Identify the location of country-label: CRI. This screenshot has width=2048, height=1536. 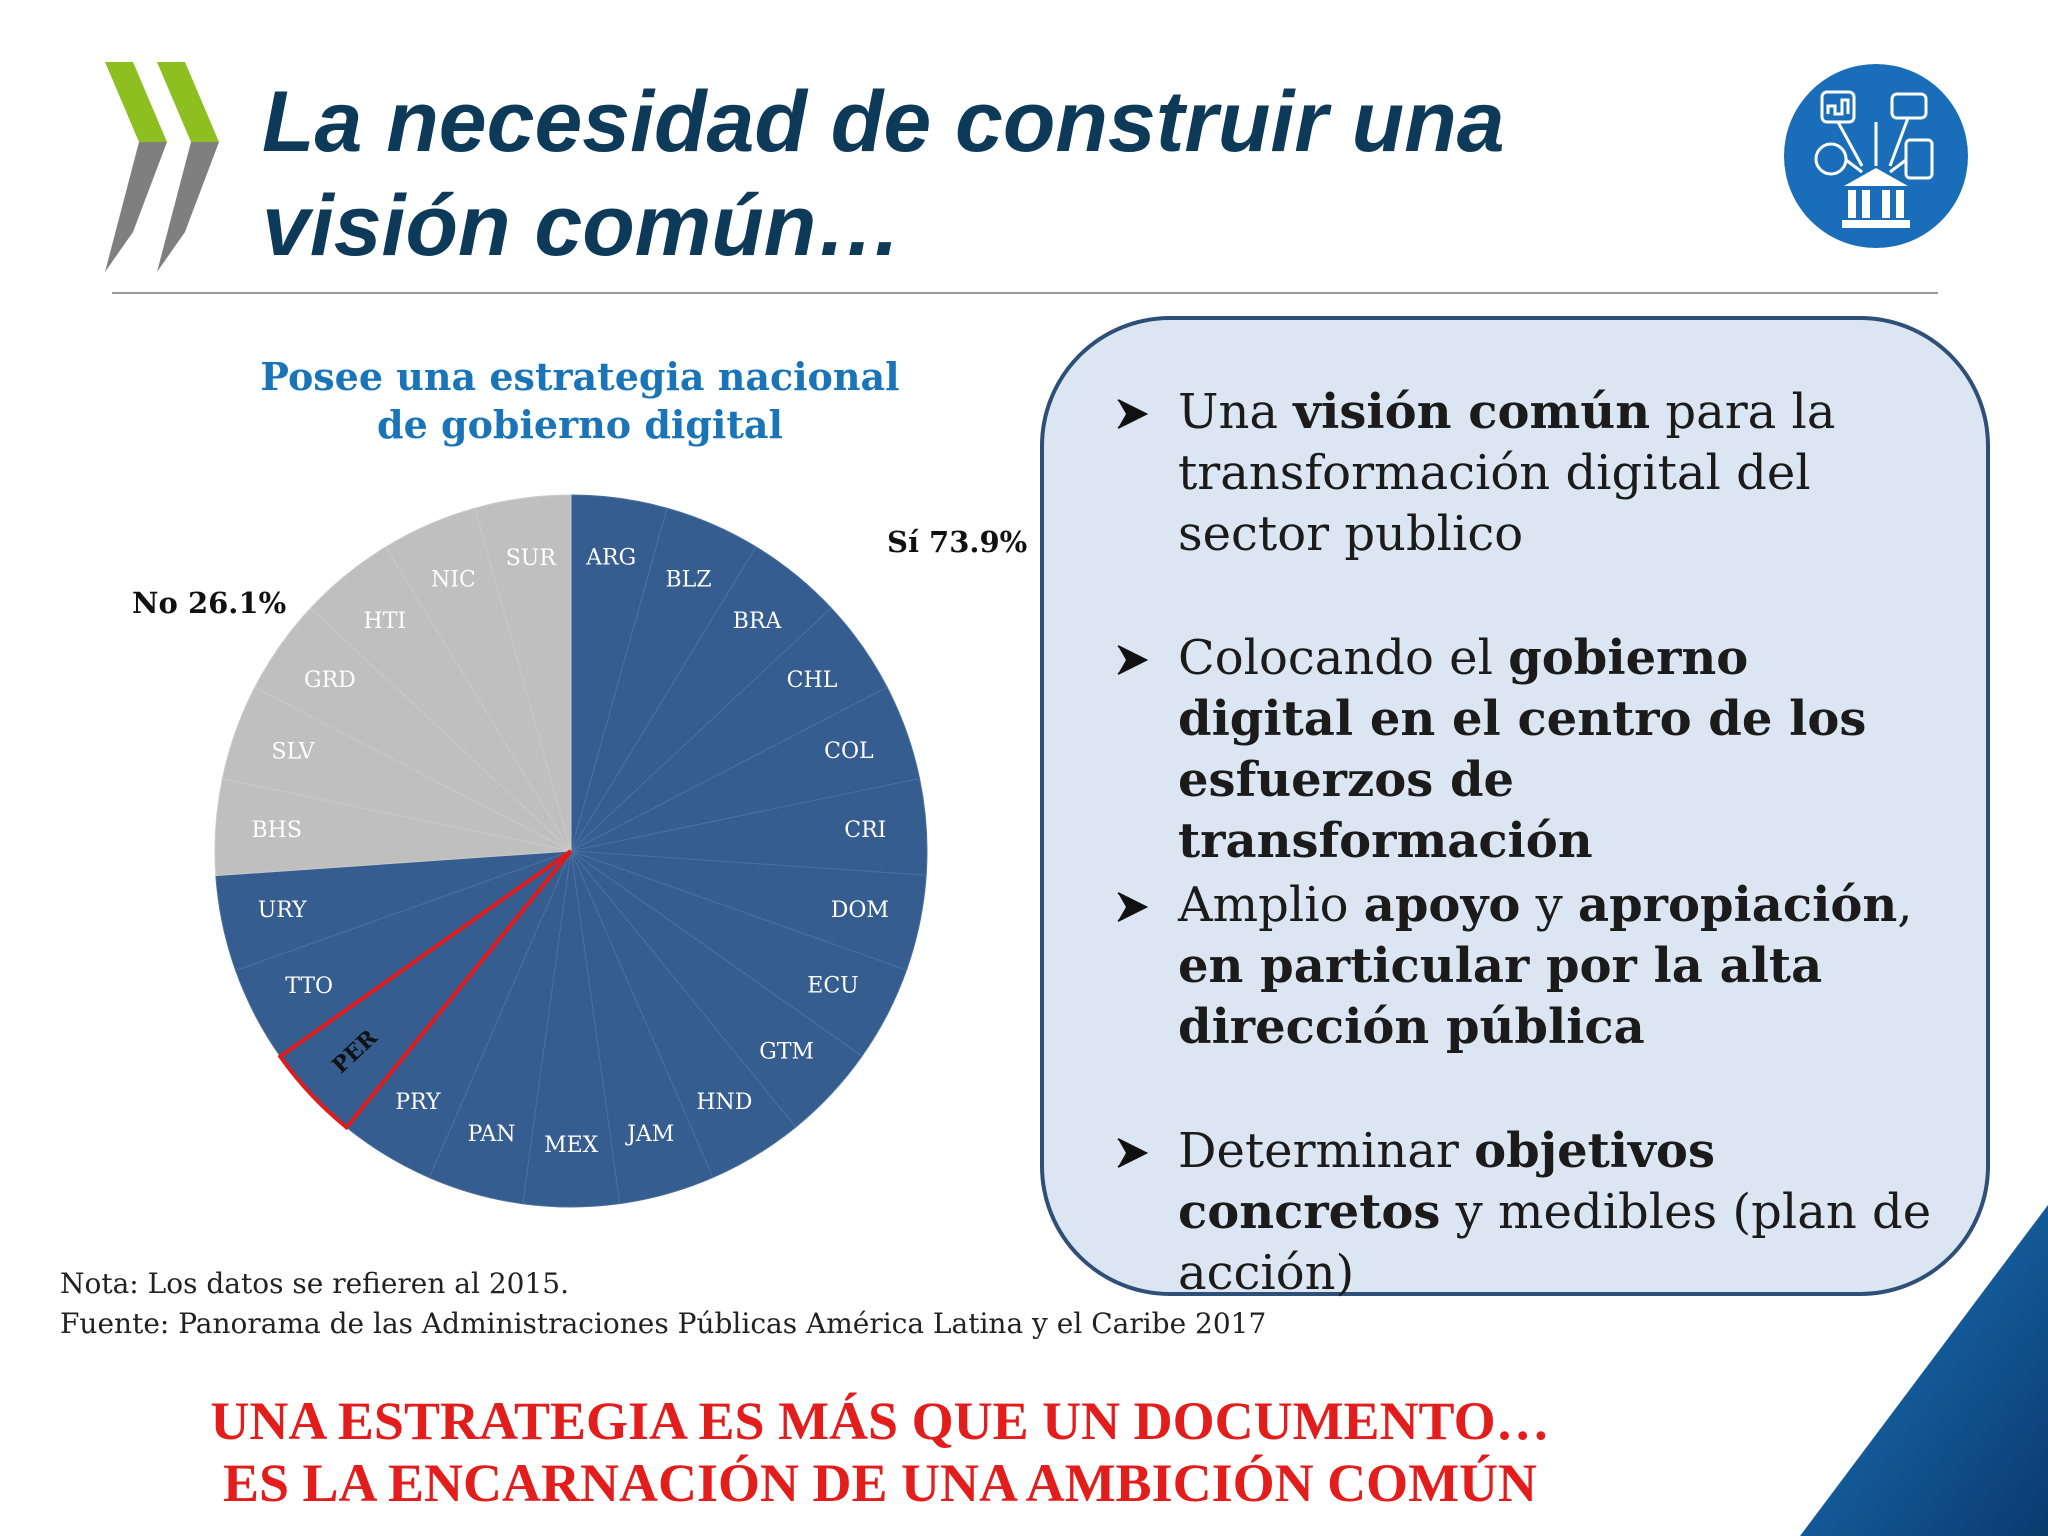
(865, 830).